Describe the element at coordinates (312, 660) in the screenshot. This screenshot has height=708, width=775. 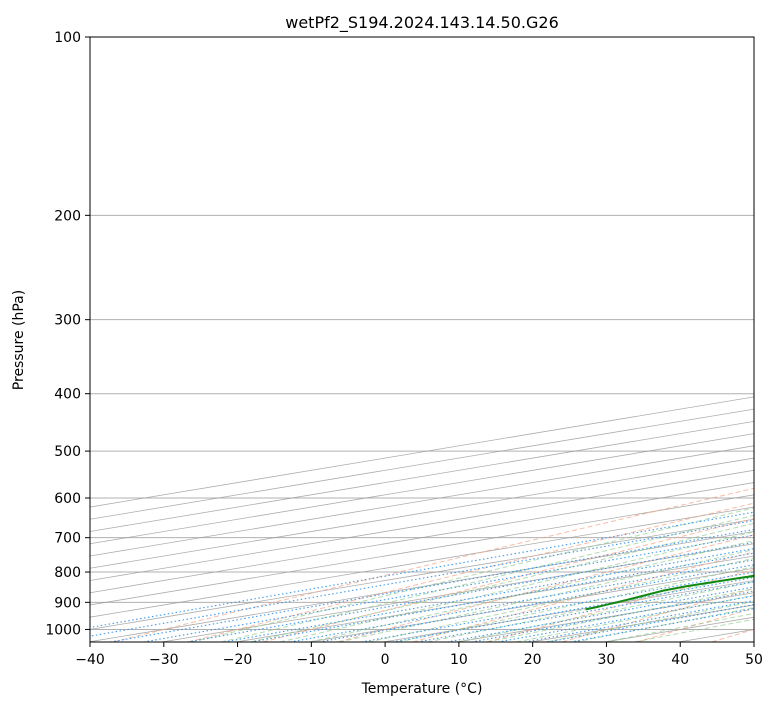
I see `x-tick-label: −10` at that location.